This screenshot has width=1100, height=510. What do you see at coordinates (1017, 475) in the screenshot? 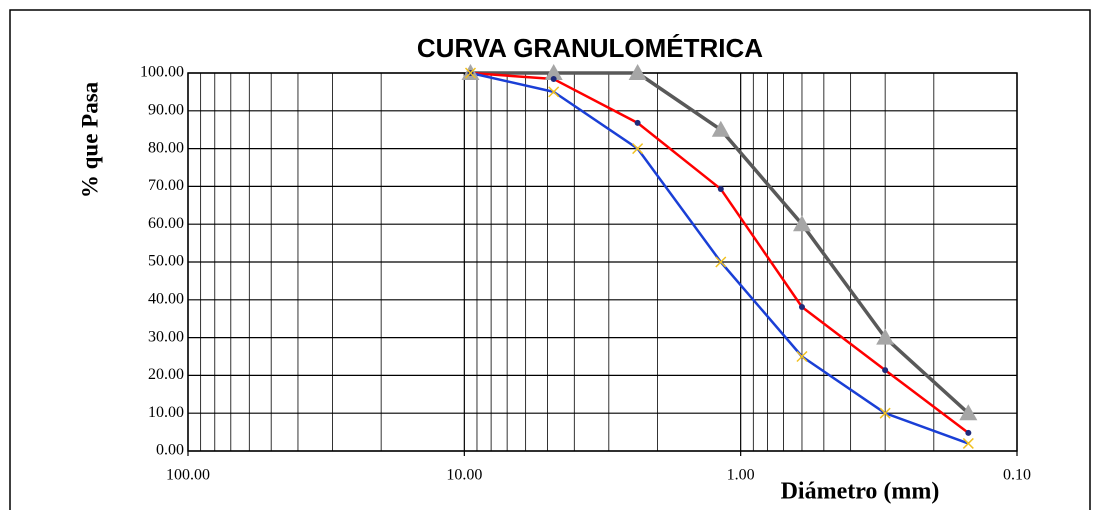
I see `x-tick-label: 0.10` at bounding box center [1017, 475].